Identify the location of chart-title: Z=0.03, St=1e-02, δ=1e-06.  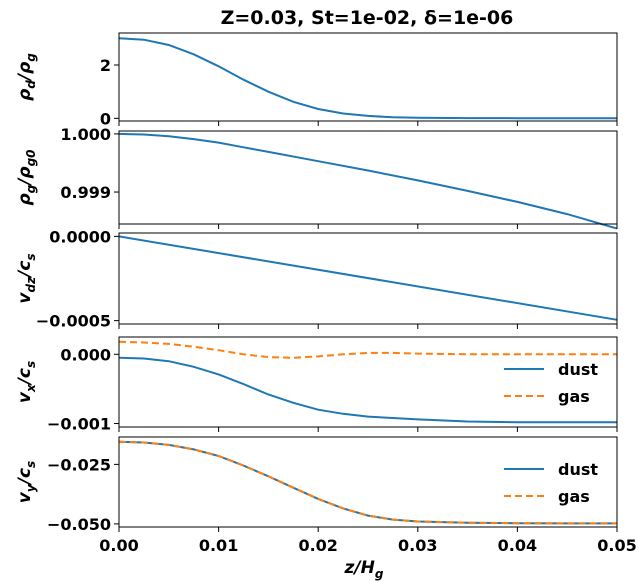
(367, 18).